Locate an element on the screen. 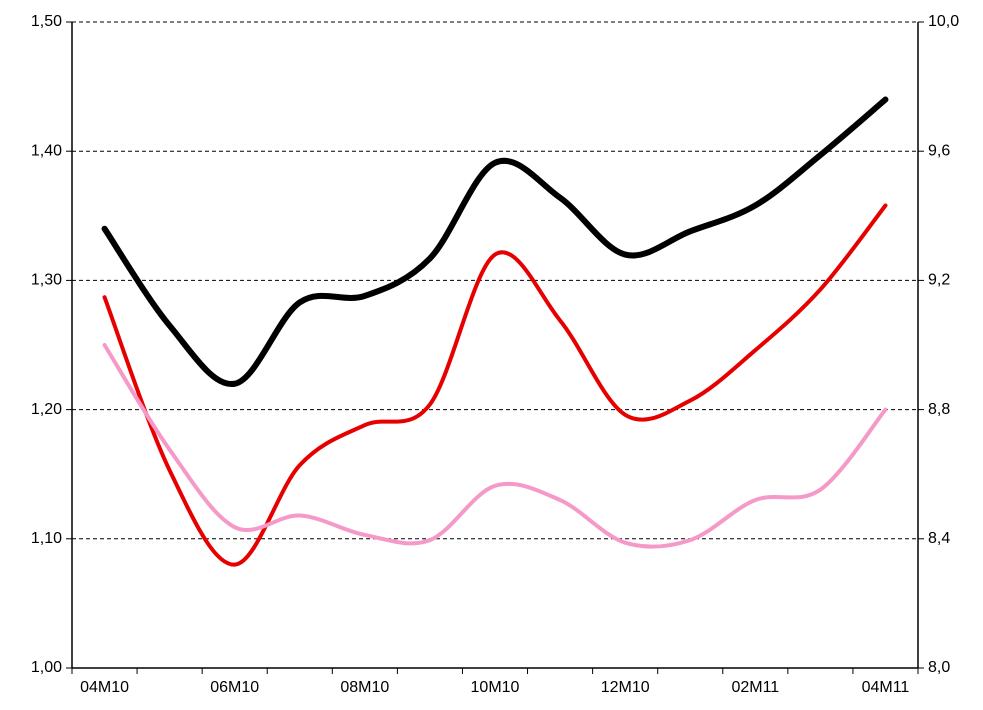 This screenshot has width=983, height=710. y2-tick-label: 9,2 is located at coordinates (939, 280).